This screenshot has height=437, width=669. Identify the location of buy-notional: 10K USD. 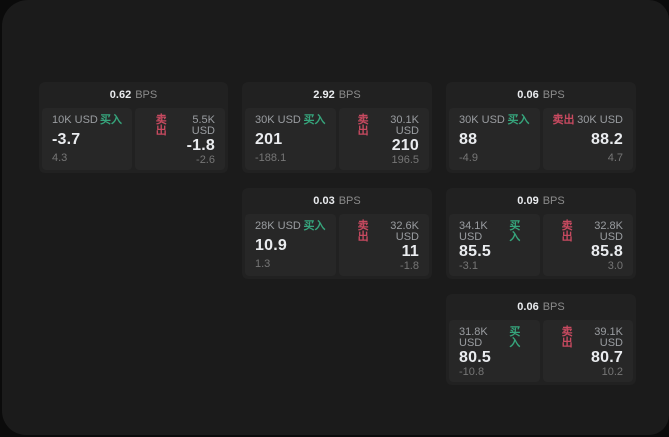
(75, 120).